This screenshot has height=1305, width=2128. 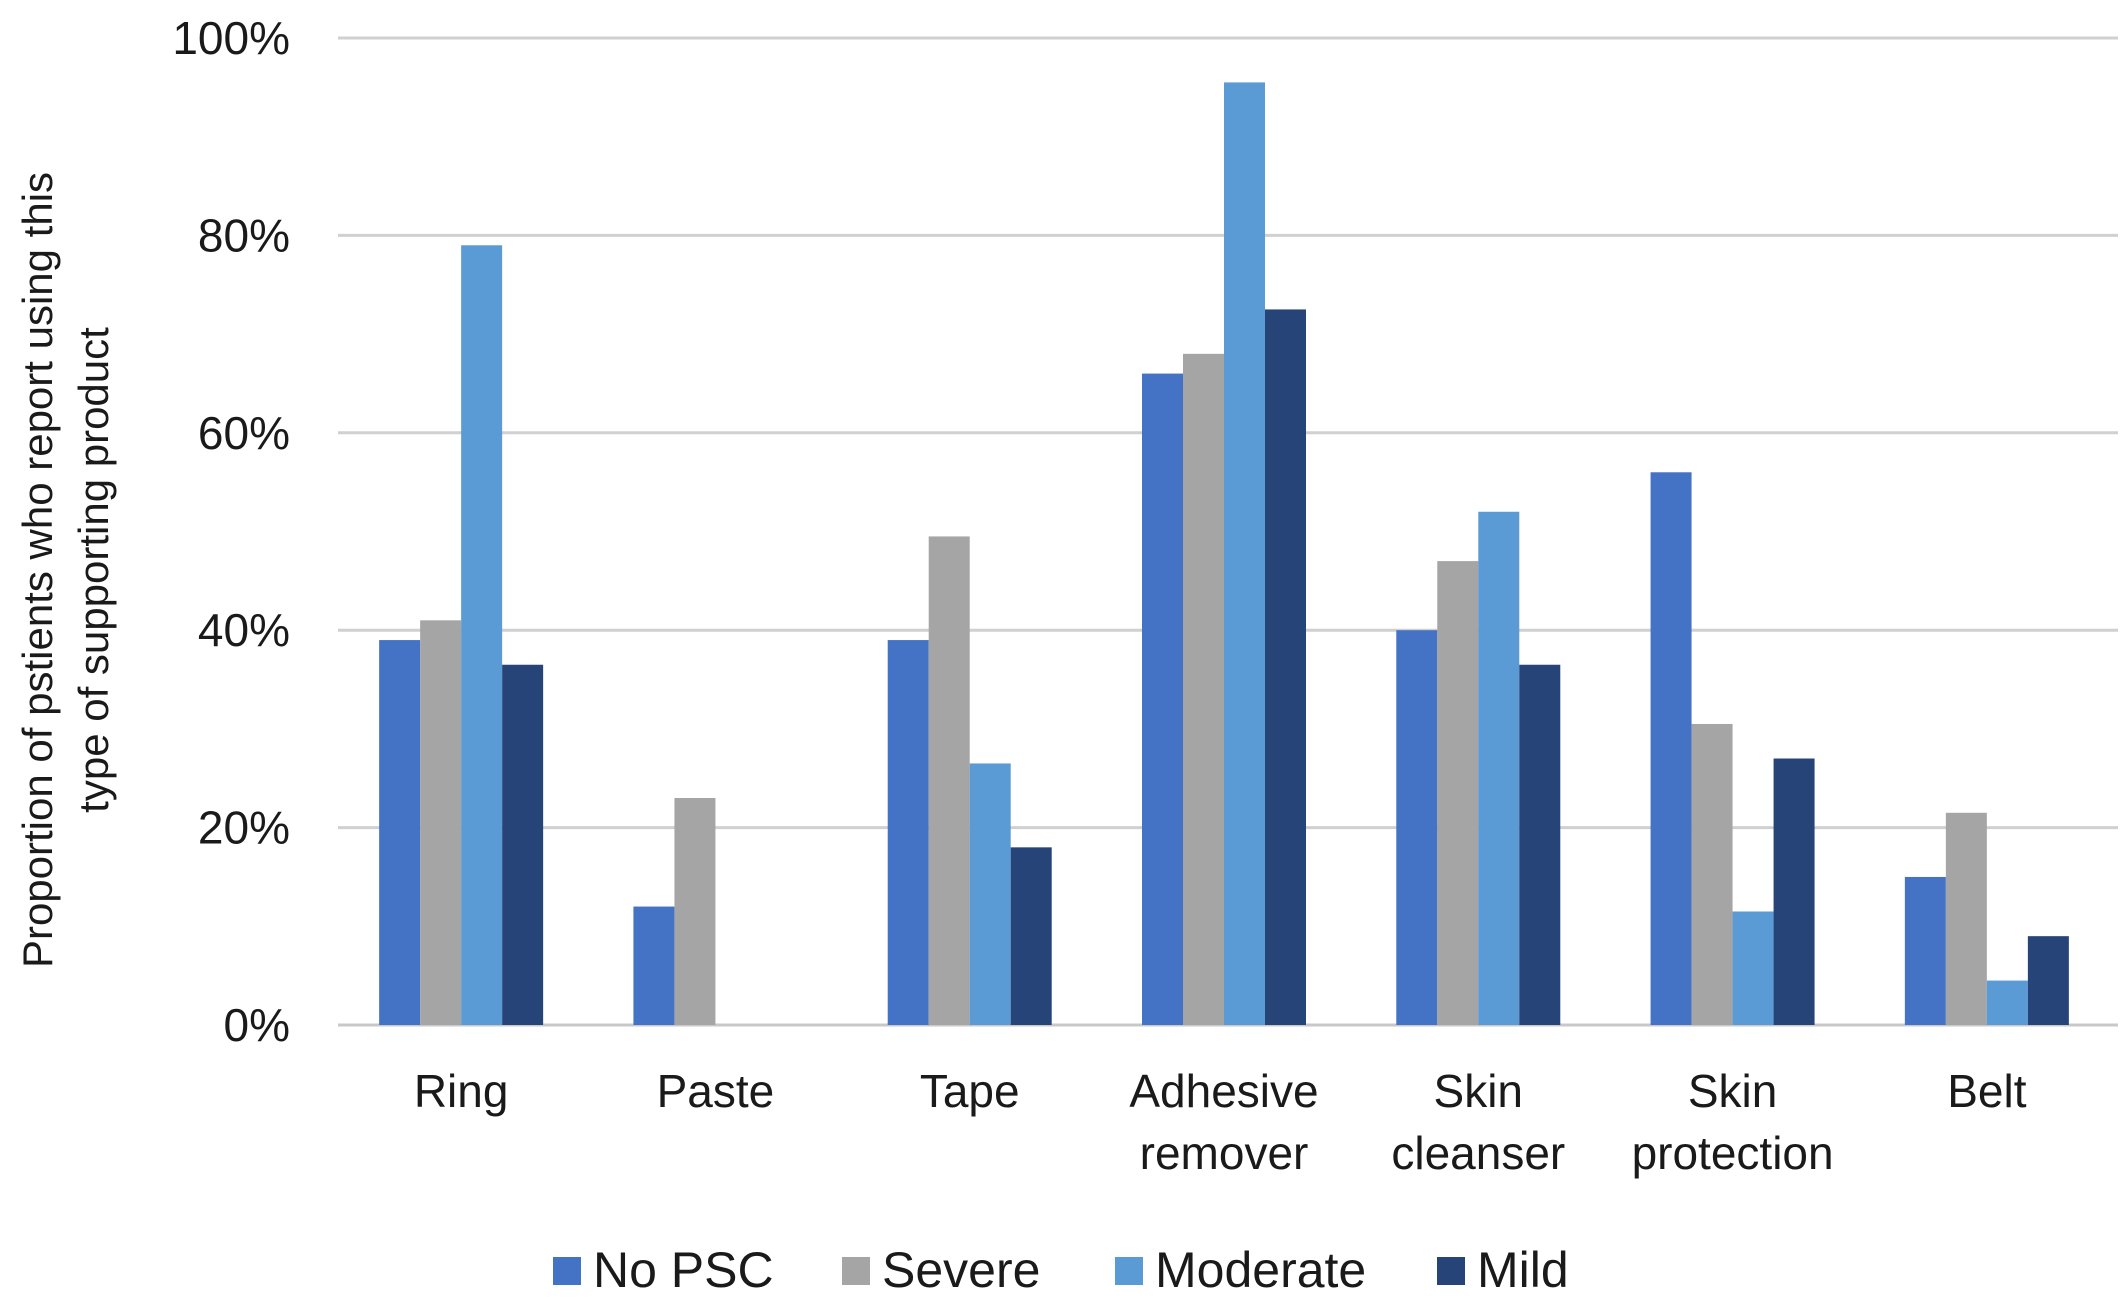 I want to click on y-tick-label: 40%, so click(x=244, y=630).